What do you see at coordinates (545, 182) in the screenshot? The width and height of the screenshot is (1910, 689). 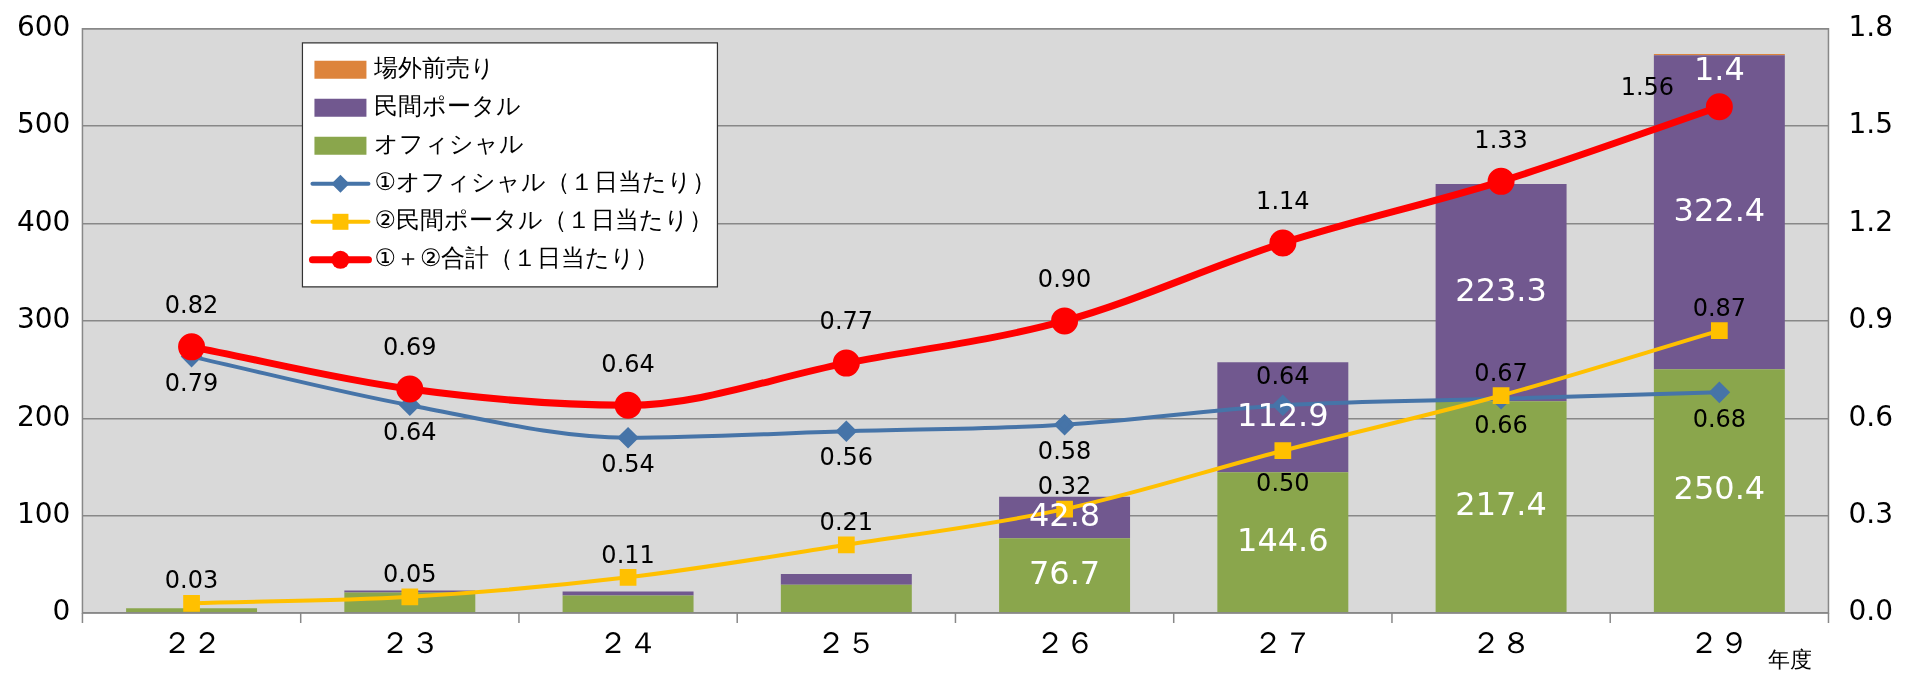 I see `legend-label: ①オフィシャル（１日当たり）` at bounding box center [545, 182].